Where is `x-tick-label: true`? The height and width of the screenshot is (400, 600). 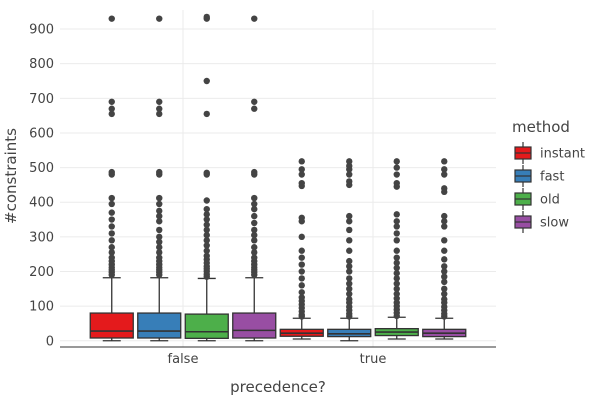
x-tick-label: true is located at coordinates (373, 359).